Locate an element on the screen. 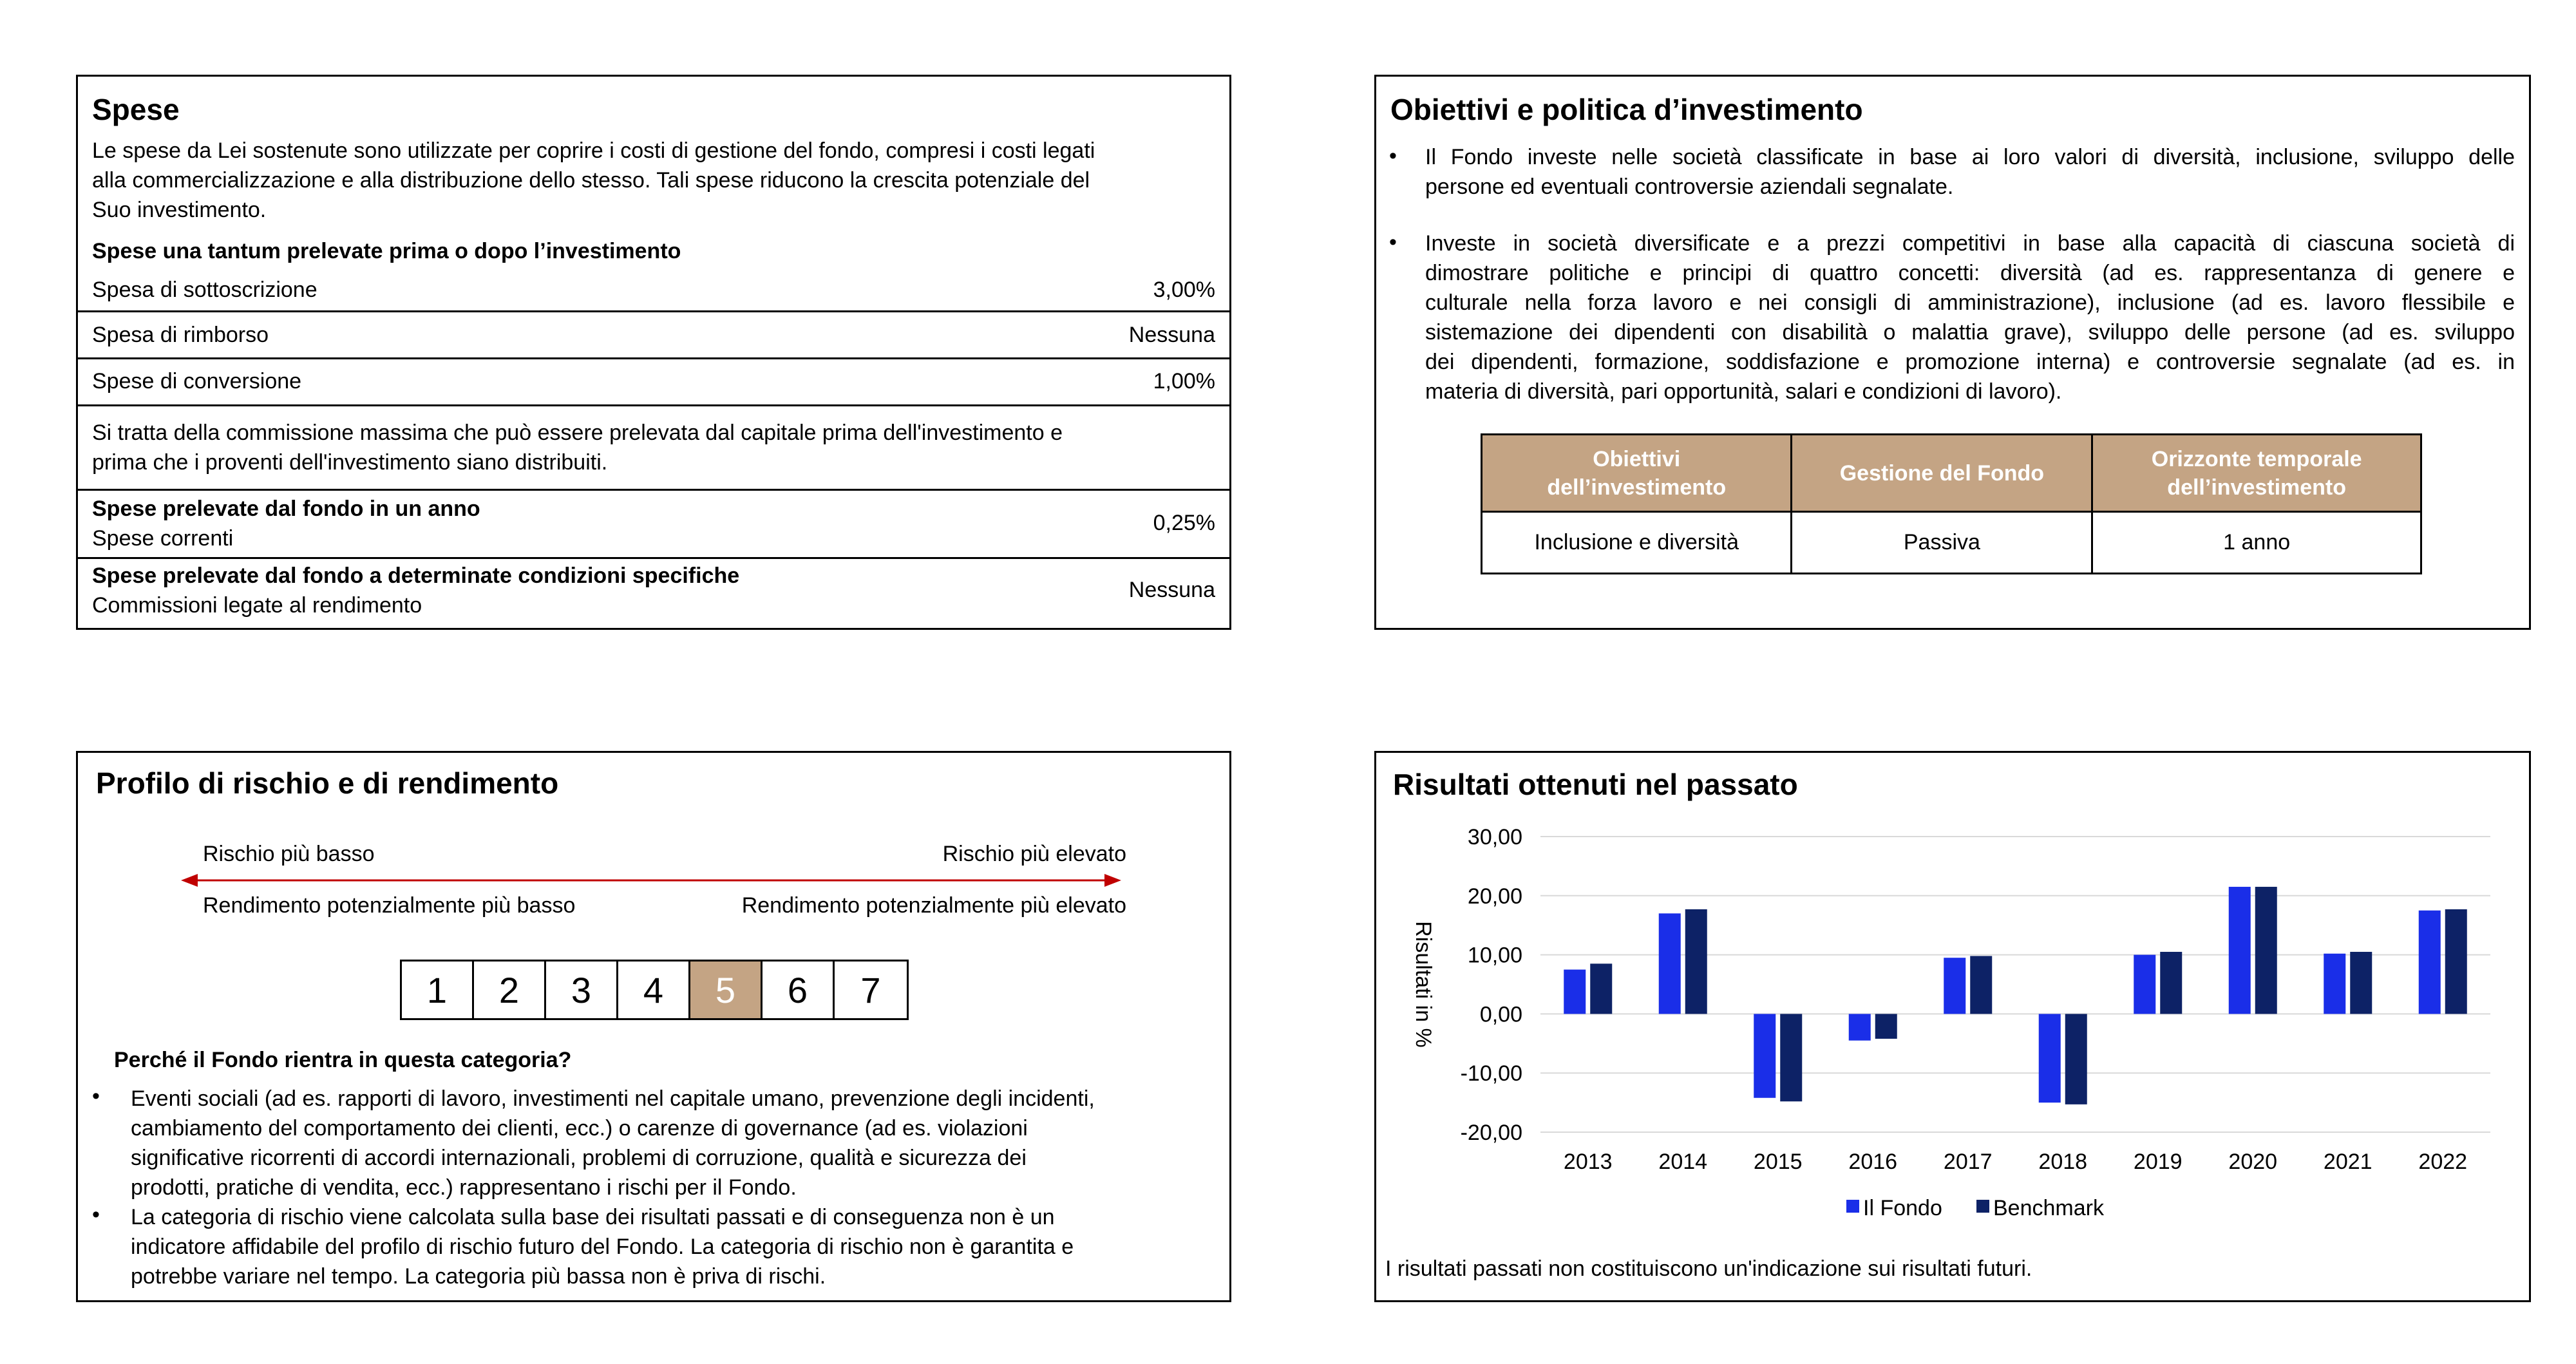 This screenshot has width=2576, height=1364. risk-cell-4: 4 is located at coordinates (654, 989).